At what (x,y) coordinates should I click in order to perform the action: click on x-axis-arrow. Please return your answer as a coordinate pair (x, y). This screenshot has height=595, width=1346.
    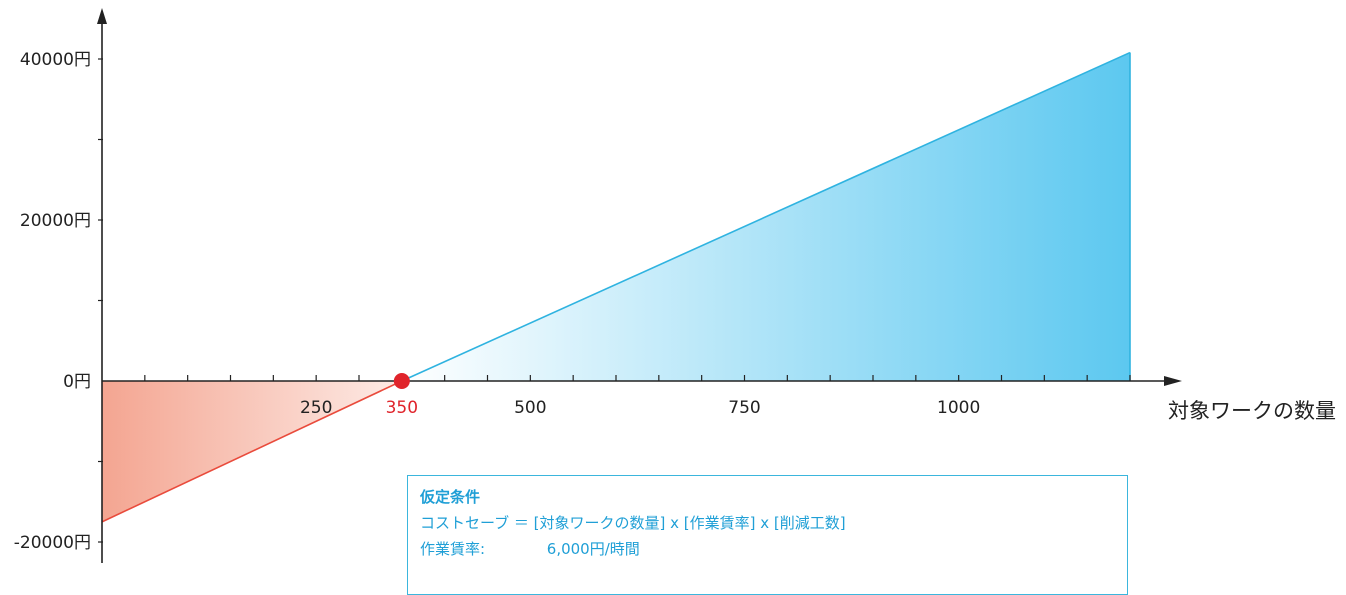
    Looking at the image, I should click on (1173, 381).